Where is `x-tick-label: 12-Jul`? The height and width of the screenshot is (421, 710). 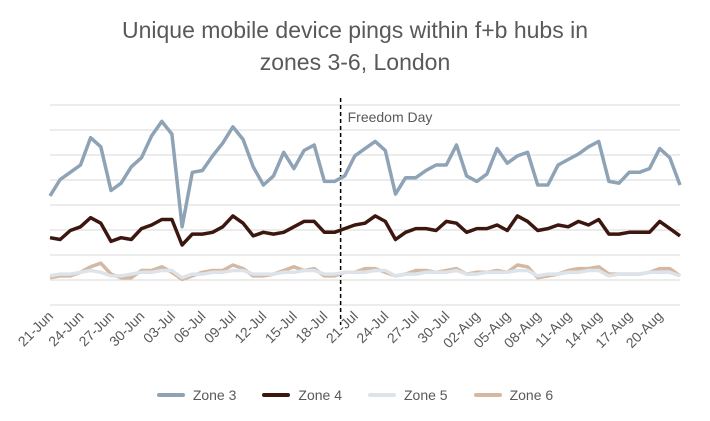 x-tick-label: 12-Jul is located at coordinates (250, 327).